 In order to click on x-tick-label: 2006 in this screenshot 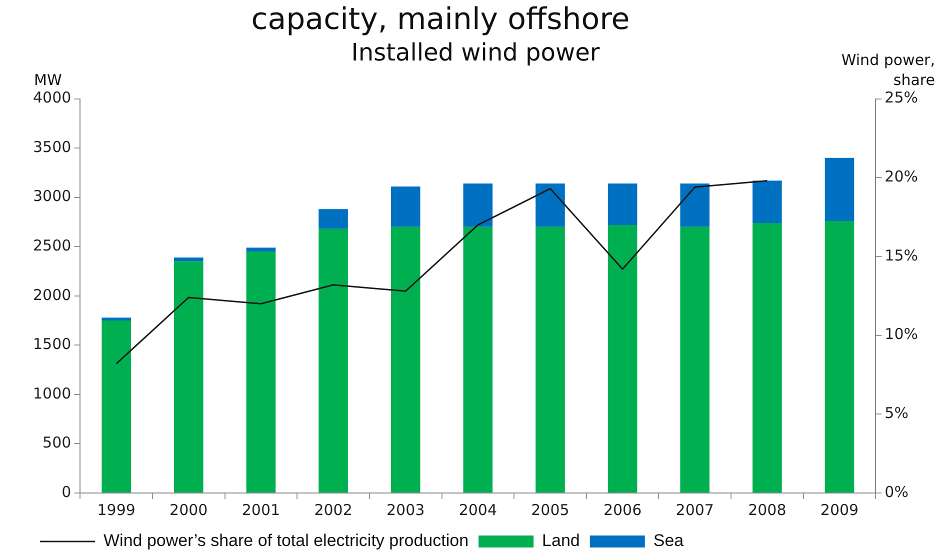, I will do `click(622, 509)`.